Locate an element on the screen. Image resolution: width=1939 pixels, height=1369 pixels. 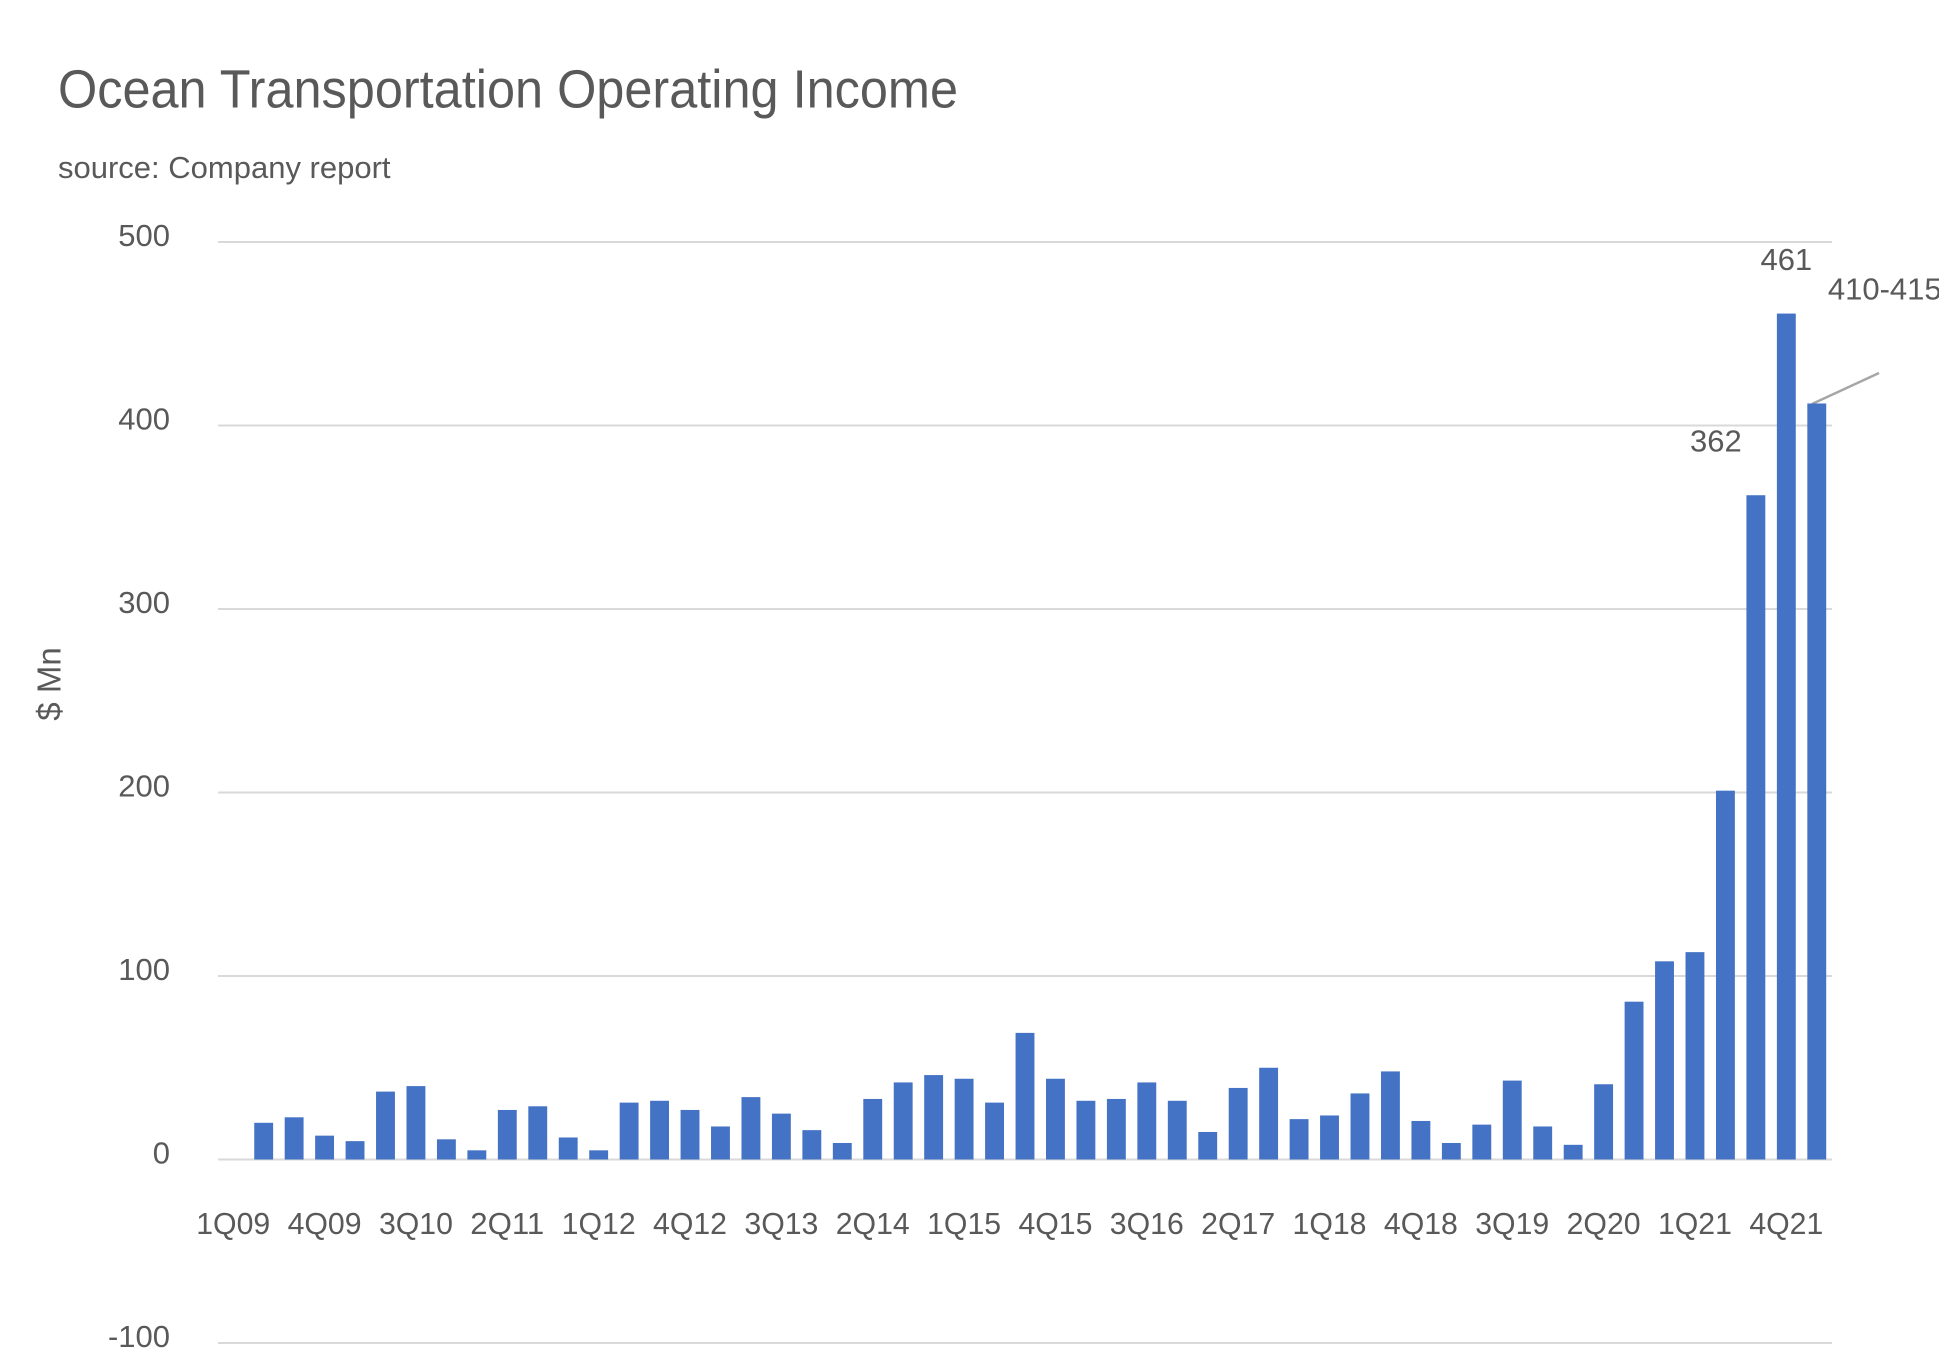
leader-line is located at coordinates (1845, 388).